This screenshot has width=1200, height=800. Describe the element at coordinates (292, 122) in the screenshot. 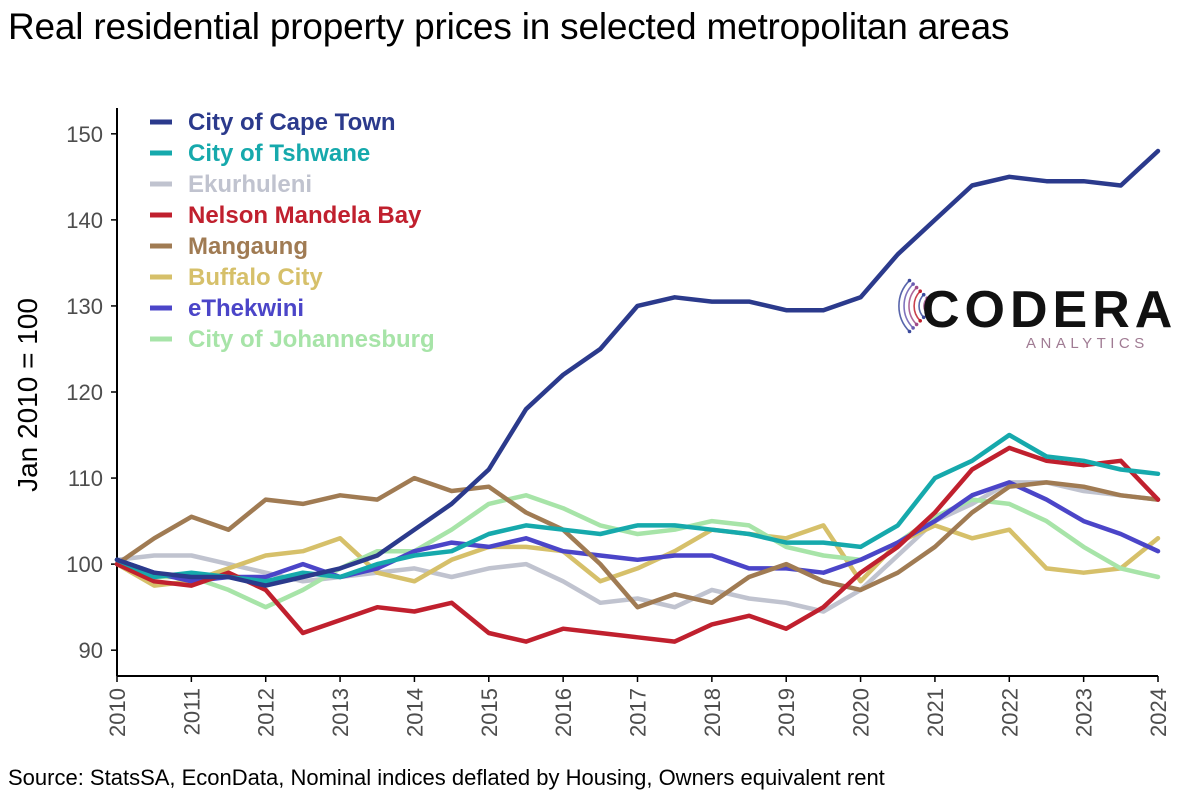

I see `legend-label-city-of-cape-town: City of Cape Town` at that location.